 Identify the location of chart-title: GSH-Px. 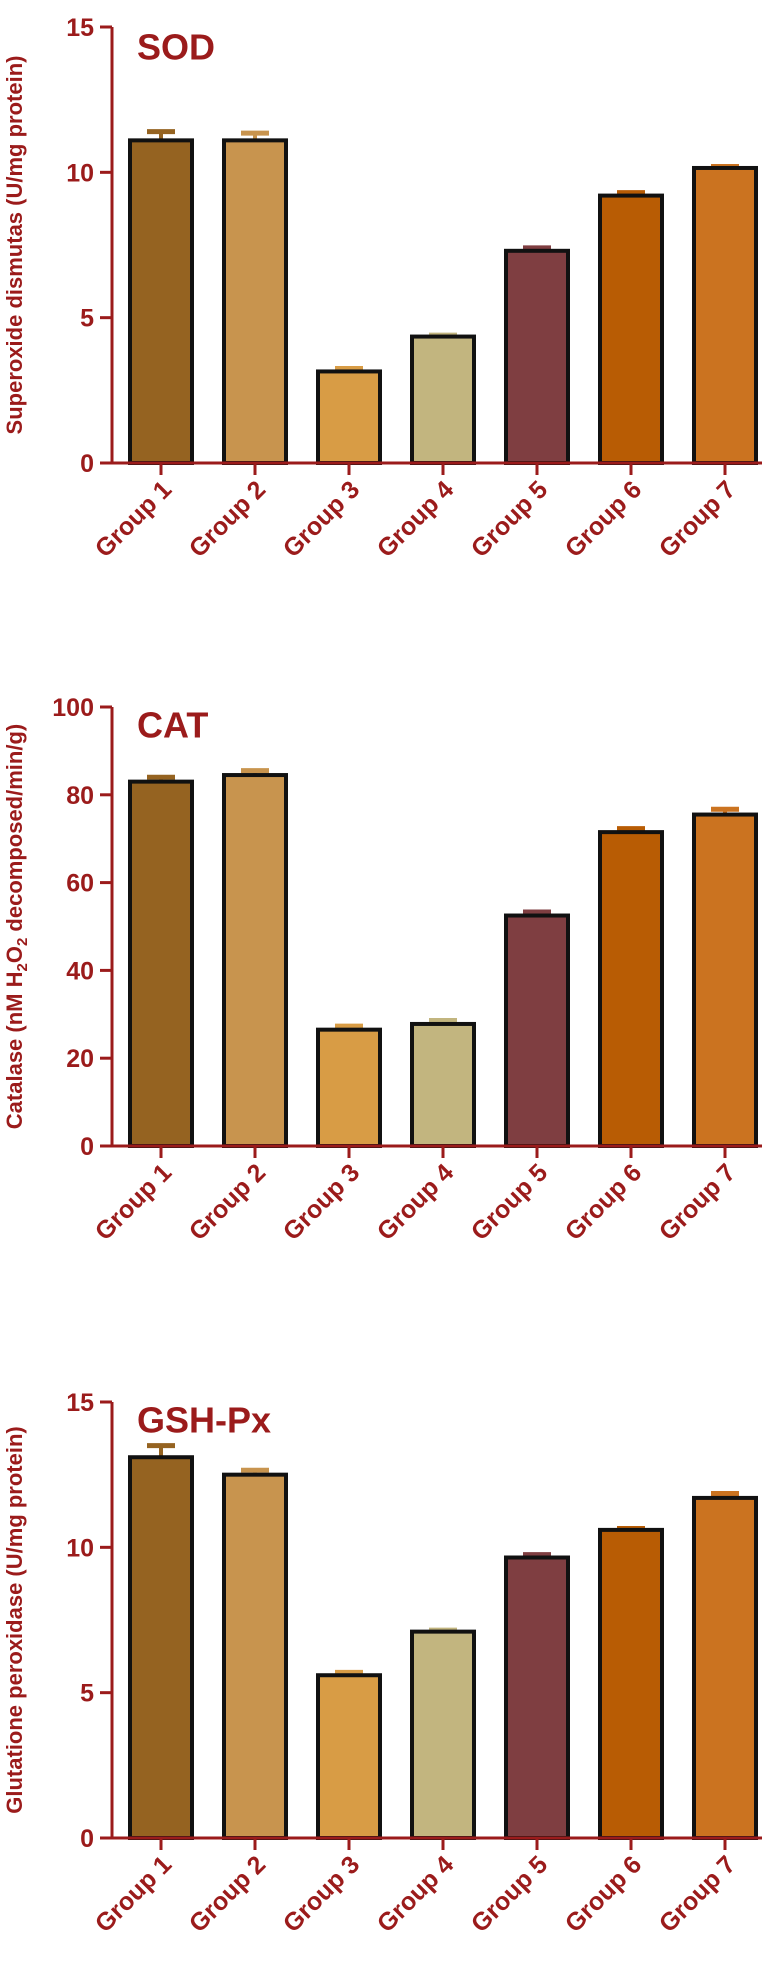
(204, 1419).